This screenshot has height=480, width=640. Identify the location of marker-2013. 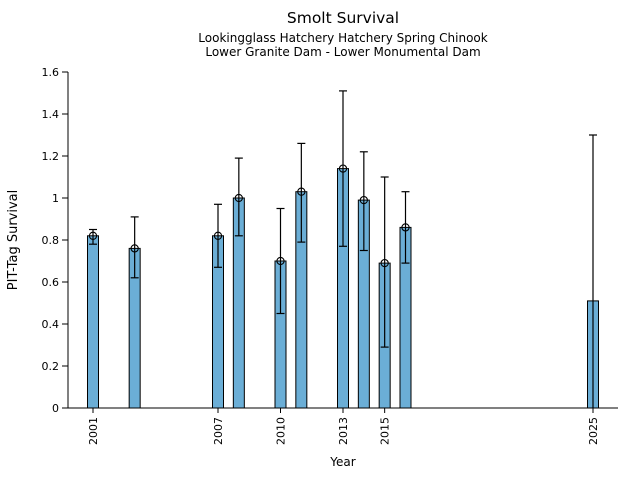
(343, 168).